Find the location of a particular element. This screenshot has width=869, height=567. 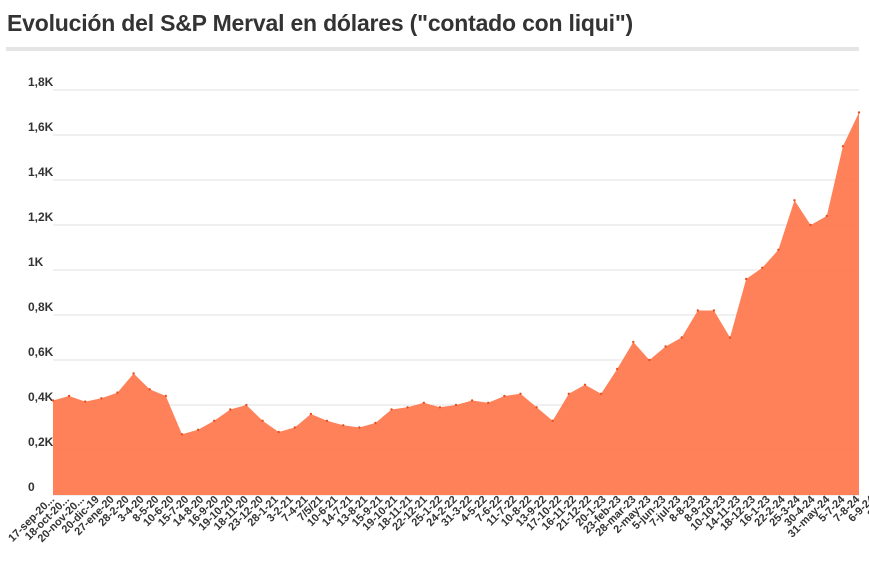

y-tick-label: 1K is located at coordinates (36, 262).